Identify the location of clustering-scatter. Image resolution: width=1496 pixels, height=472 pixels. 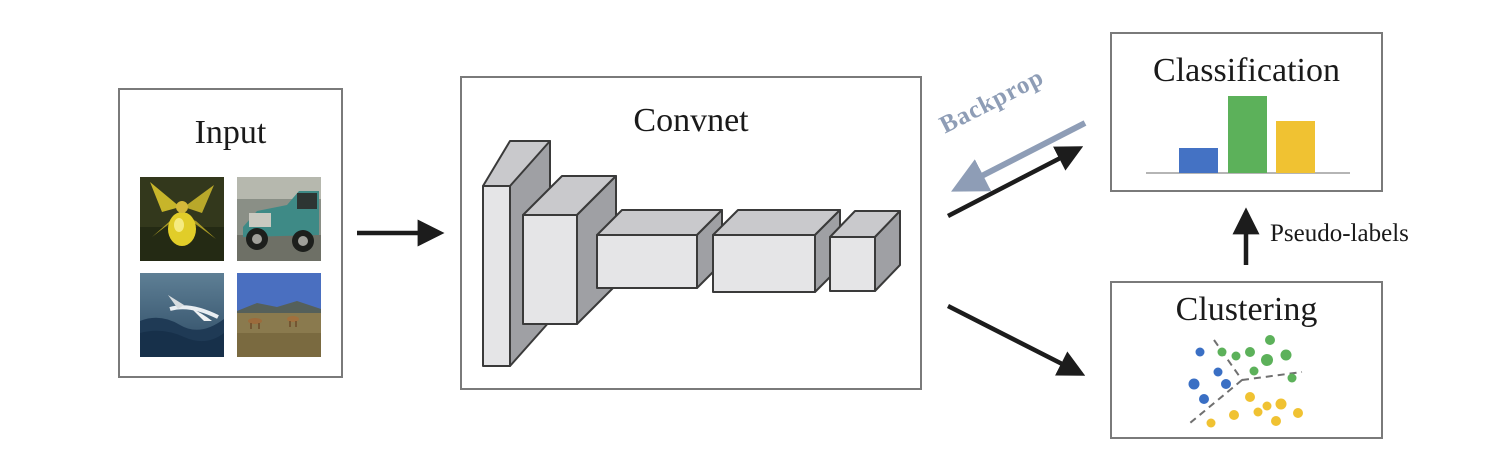
(1245, 381).